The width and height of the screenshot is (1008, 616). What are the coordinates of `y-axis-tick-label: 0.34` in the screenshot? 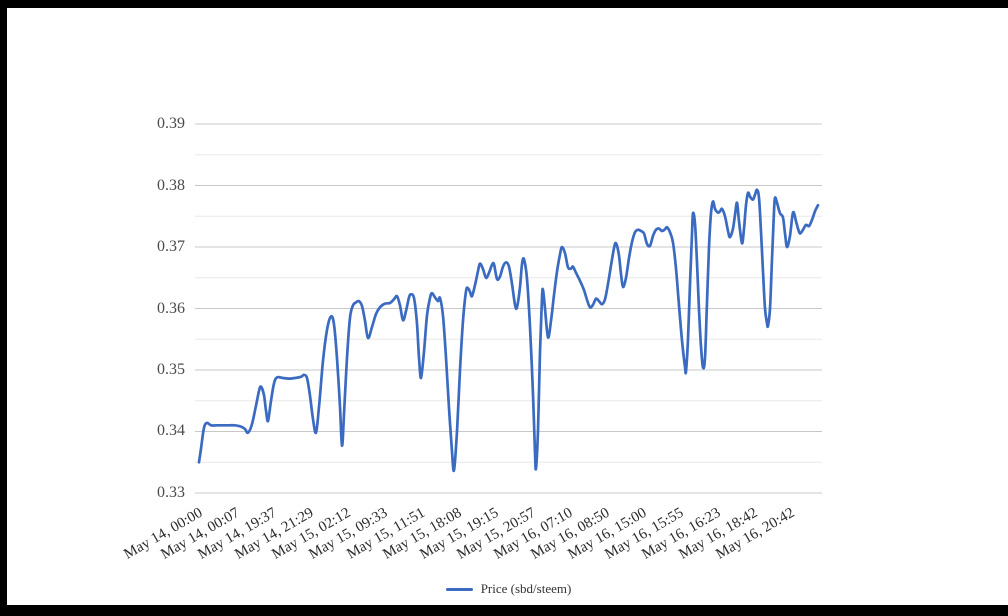 It's located at (171, 430).